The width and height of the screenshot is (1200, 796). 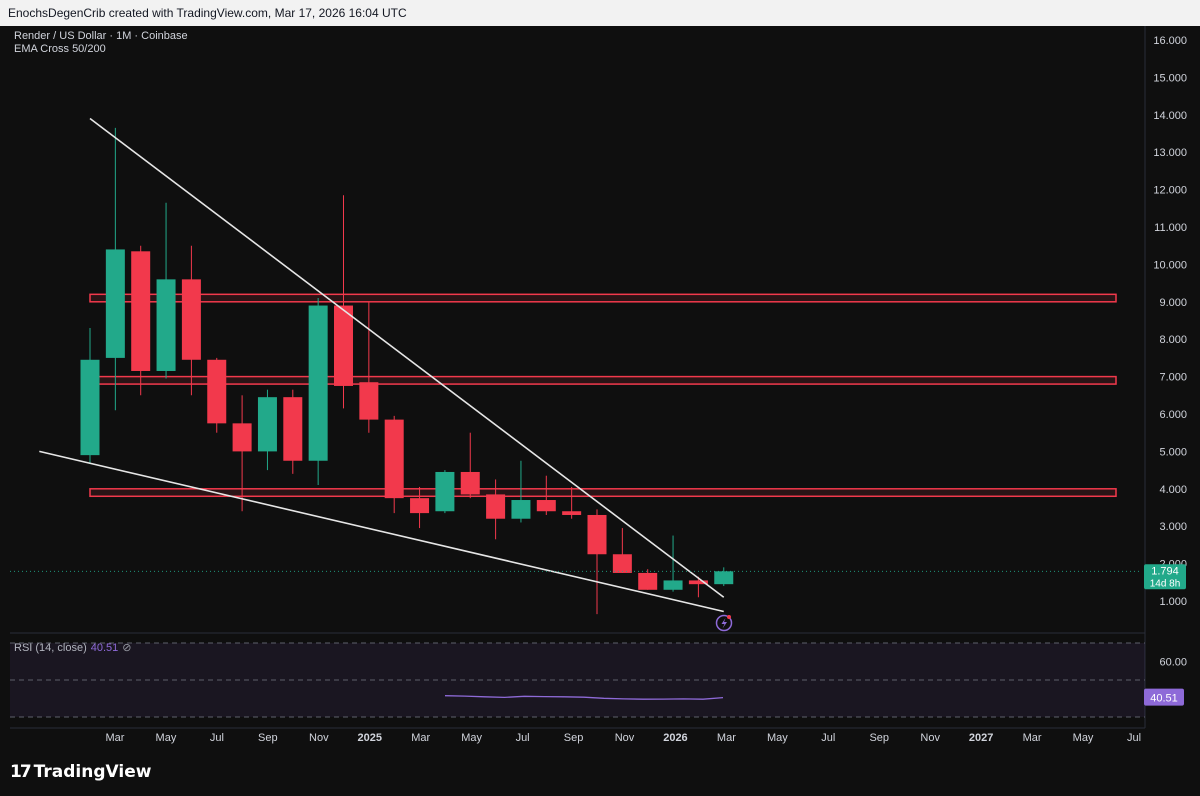 I want to click on price-tick-3: 4.000, so click(x=1173, y=490).